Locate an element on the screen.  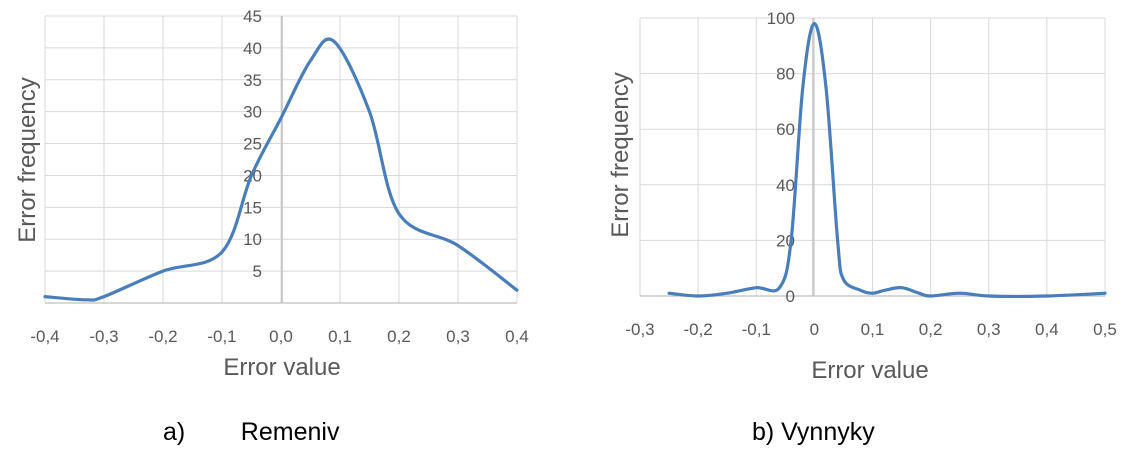
y-tick-label: 25 is located at coordinates (252, 144).